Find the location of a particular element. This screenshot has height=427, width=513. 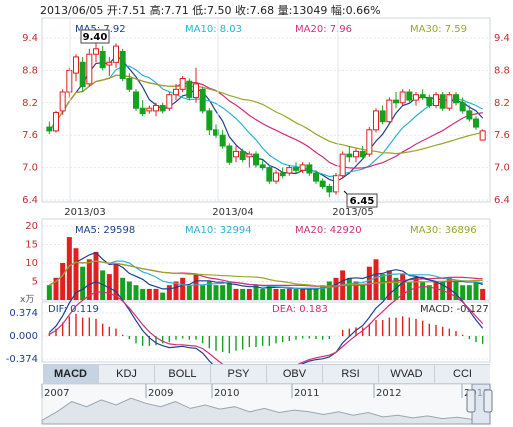

volume-unit: x万 is located at coordinates (27, 300).